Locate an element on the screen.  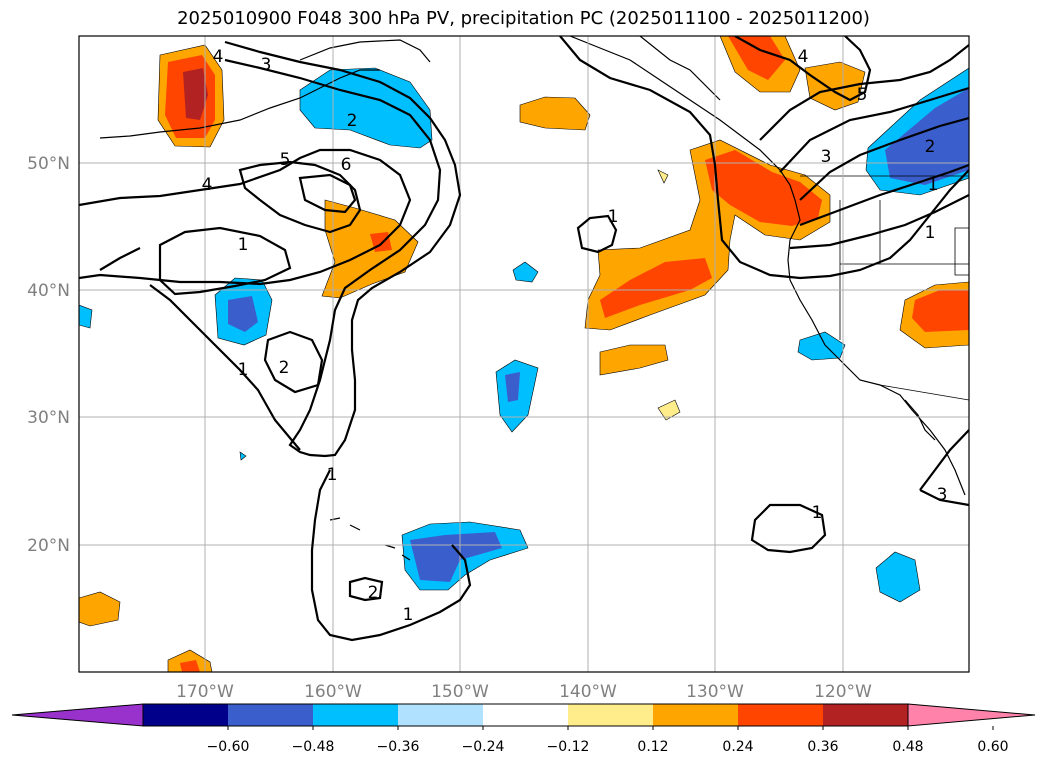
colorbar-tick-label: −0.36 is located at coordinates (398, 747).